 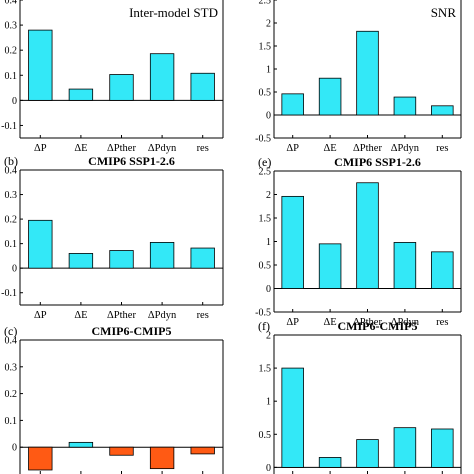 What do you see at coordinates (264, 326) in the screenshot?
I see `panel-label: (f)` at bounding box center [264, 326].